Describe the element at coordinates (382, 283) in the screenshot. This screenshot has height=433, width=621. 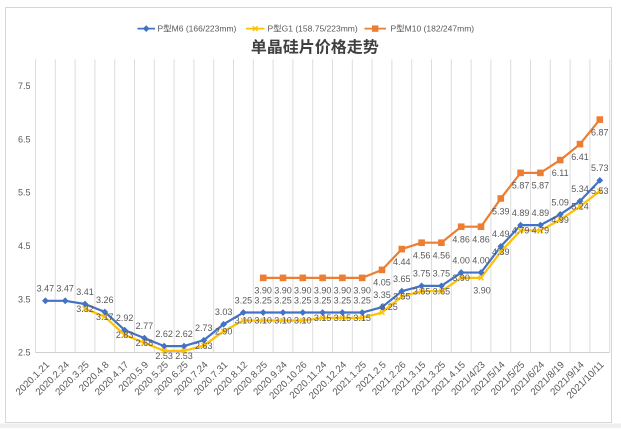
I see `svg-text: 4.05` at that location.